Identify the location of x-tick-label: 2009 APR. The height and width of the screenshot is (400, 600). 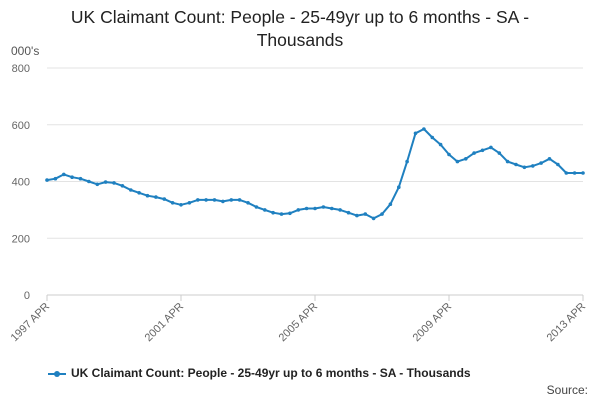
(433, 323).